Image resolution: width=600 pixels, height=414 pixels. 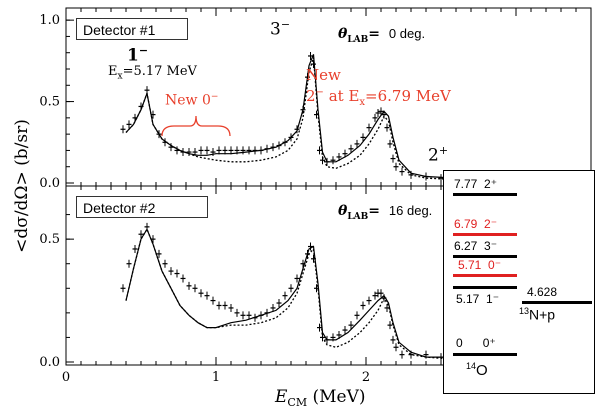 What do you see at coordinates (214, 97) in the screenshot?
I see `annotation-new0-sup: −` at bounding box center [214, 97].